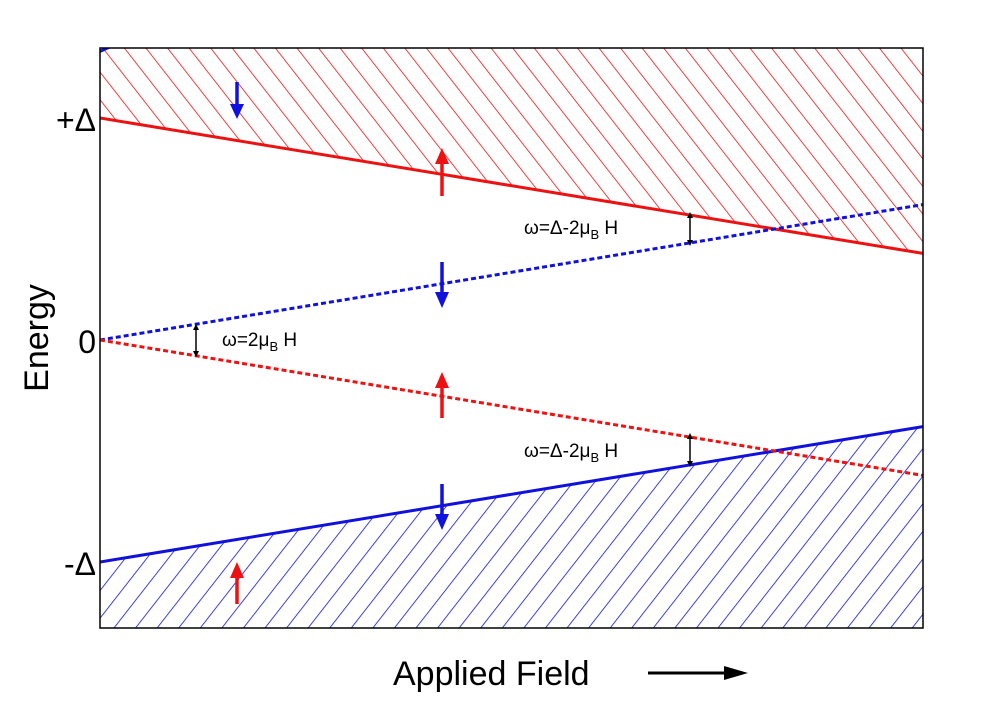 Image resolution: width=1000 pixels, height=705 pixels. Describe the element at coordinates (87, 342) in the screenshot. I see `tick-label-zero: 0` at that location.